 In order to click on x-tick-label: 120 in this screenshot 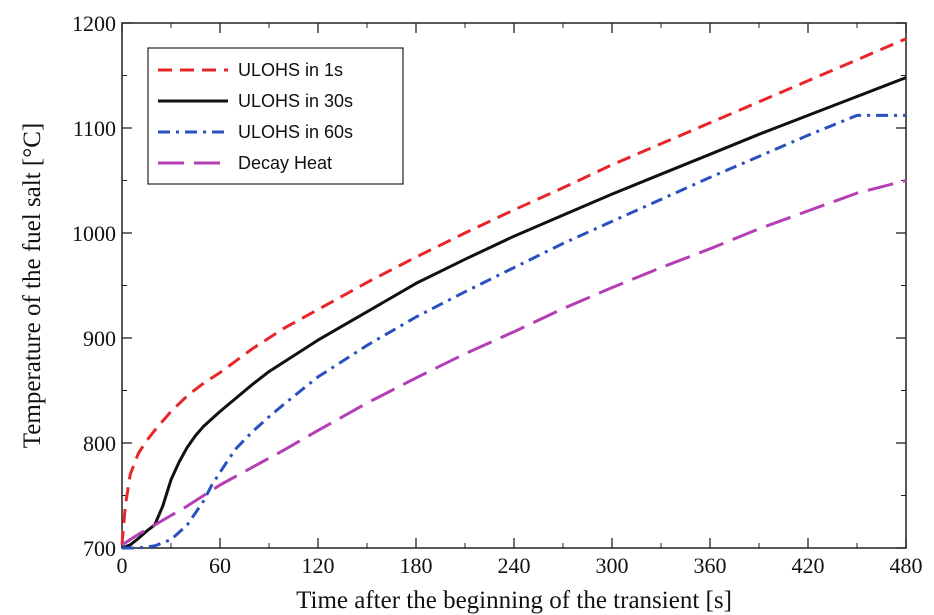, I will do `click(318, 565)`.